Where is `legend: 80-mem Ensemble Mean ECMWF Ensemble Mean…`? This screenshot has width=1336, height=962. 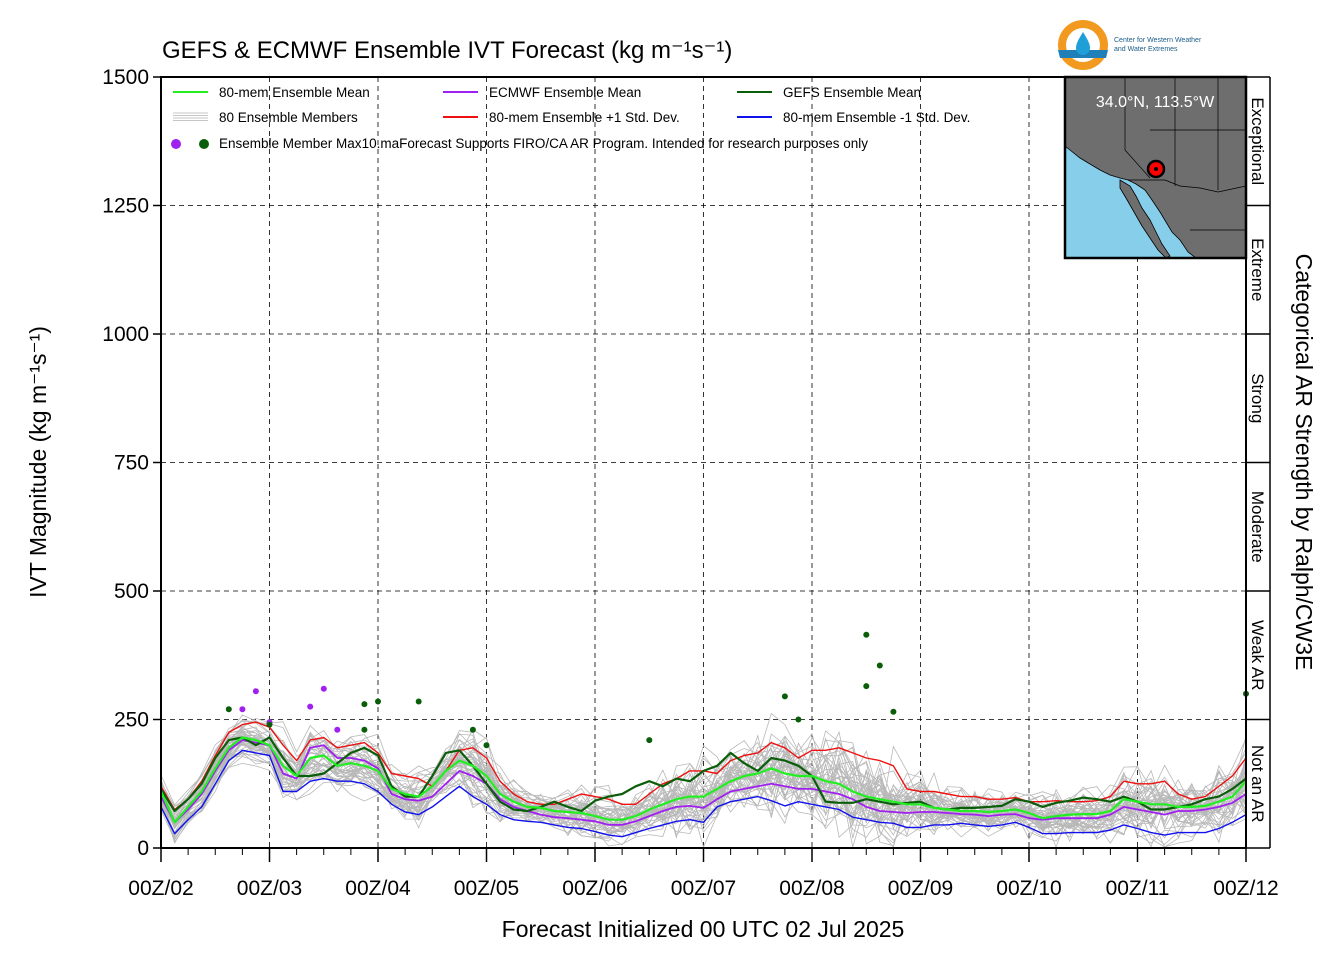
legend: 80-mem Ensemble Mean ECMWF Ensemble Mean… is located at coordinates (570, 118).